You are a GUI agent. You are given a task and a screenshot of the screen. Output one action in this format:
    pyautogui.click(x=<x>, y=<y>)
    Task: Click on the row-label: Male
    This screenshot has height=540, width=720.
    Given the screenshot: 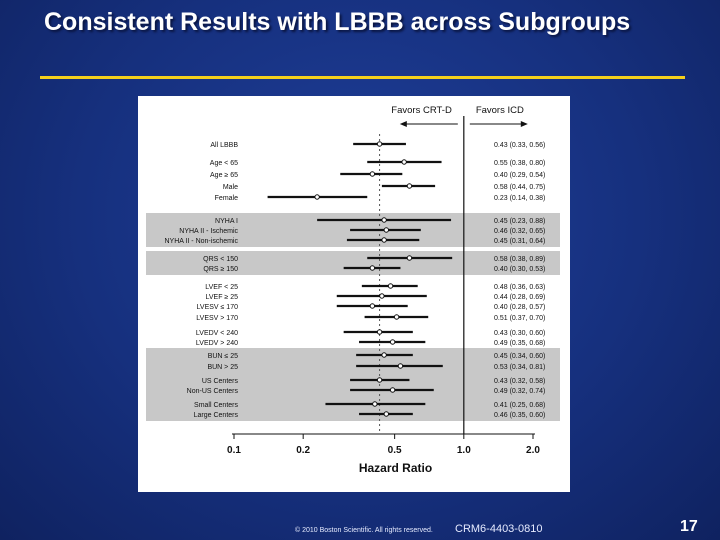 What is the action you would take?
    pyautogui.click(x=230, y=187)
    